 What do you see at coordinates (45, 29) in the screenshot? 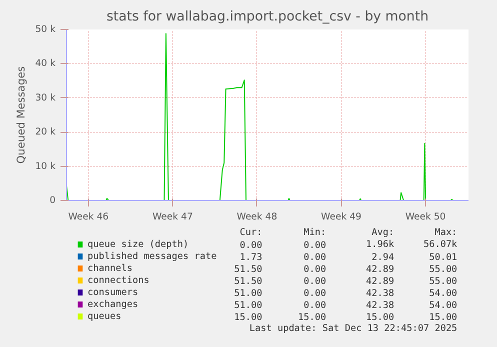
I see `y-tick-label: 50 k` at bounding box center [45, 29].